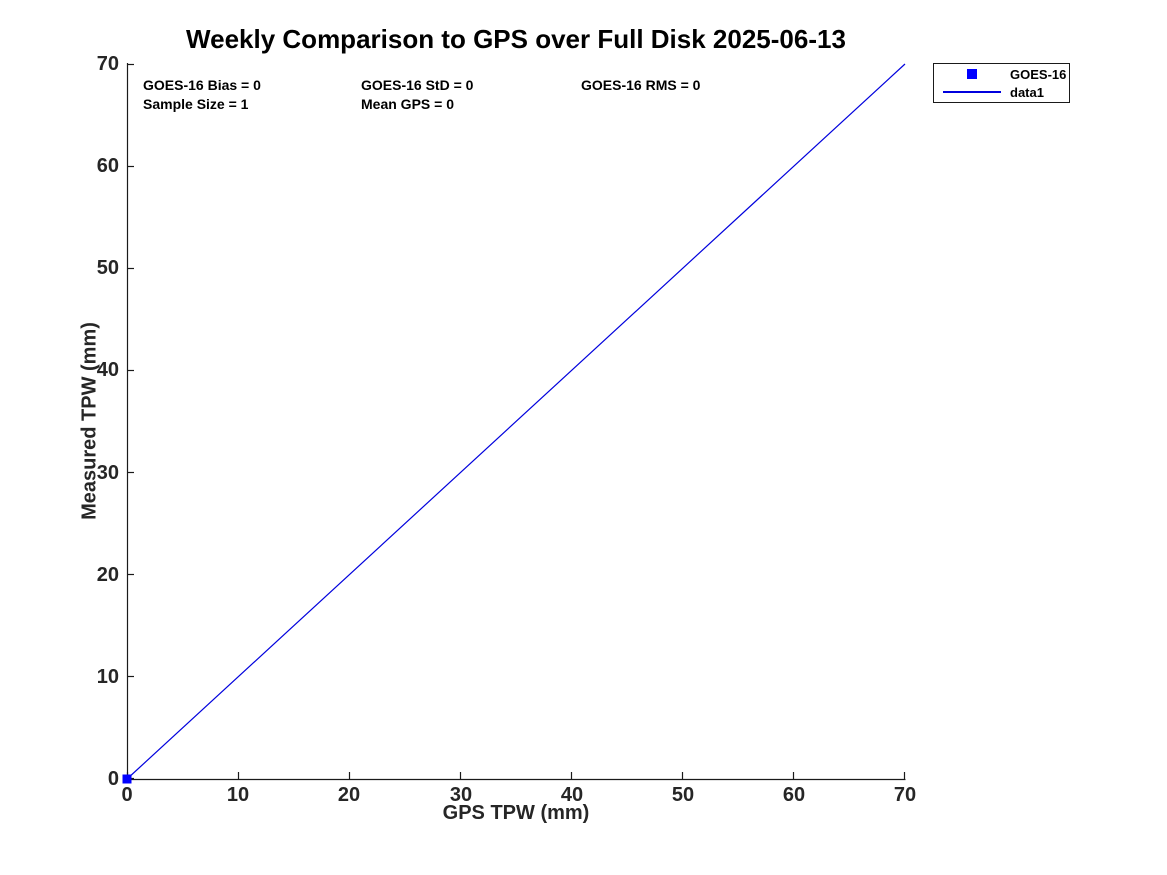 The image size is (1167, 875). I want to click on legend-square-marker-icon, so click(972, 74).